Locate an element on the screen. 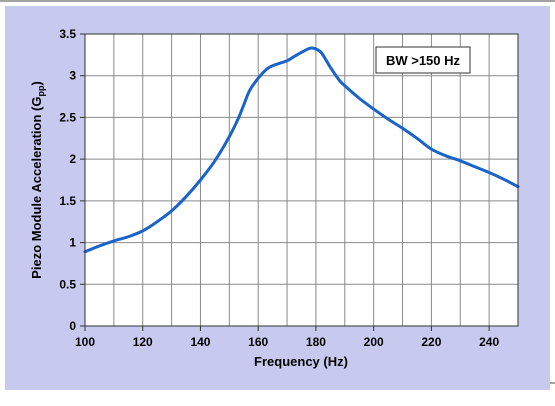  annotation-label: BW >150 Hz is located at coordinates (423, 60).